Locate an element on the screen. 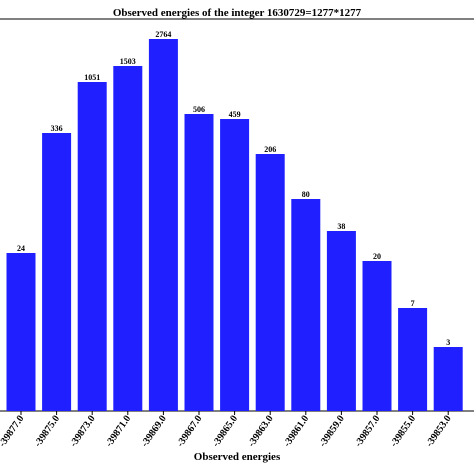 This screenshot has width=474, height=474. bar-value-label: 1503 is located at coordinates (128, 61).